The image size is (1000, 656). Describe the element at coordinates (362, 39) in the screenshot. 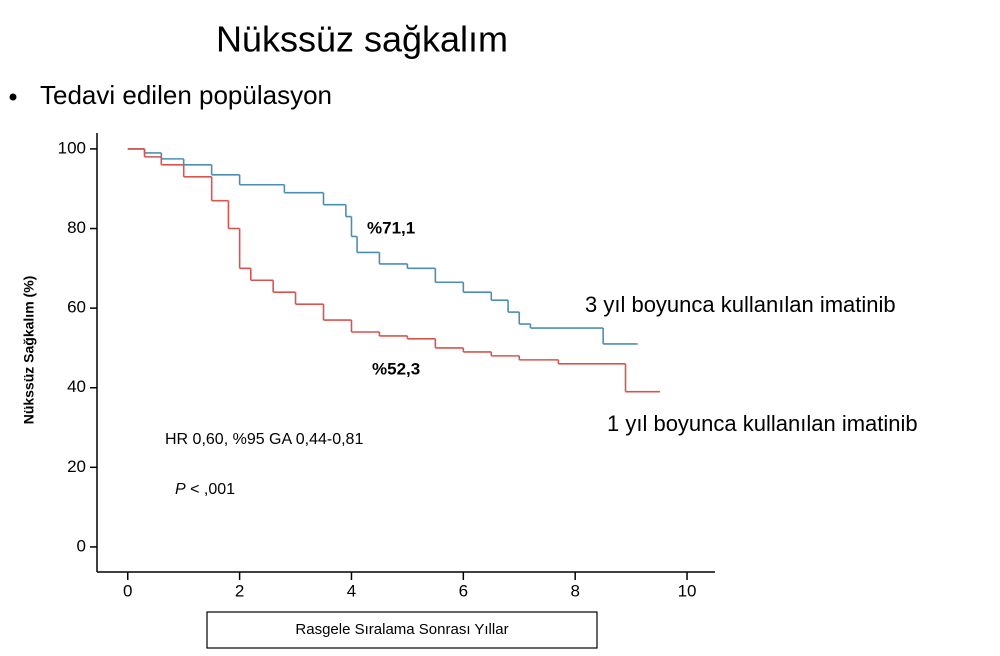

I see `chart-title: Nükssüz sağkalım` at that location.